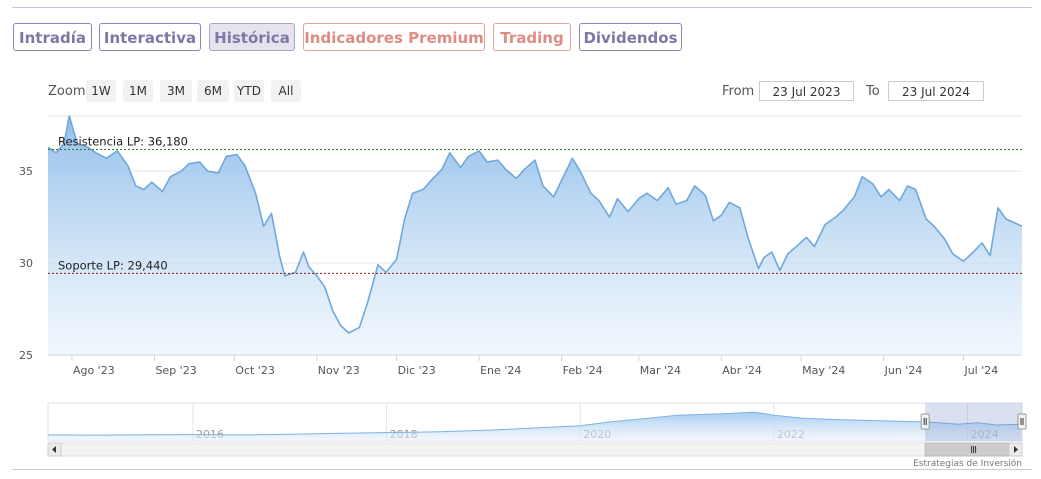 The height and width of the screenshot is (479, 1041). What do you see at coordinates (213, 91) in the screenshot?
I see `zoom-button-6m: 6M` at bounding box center [213, 91].